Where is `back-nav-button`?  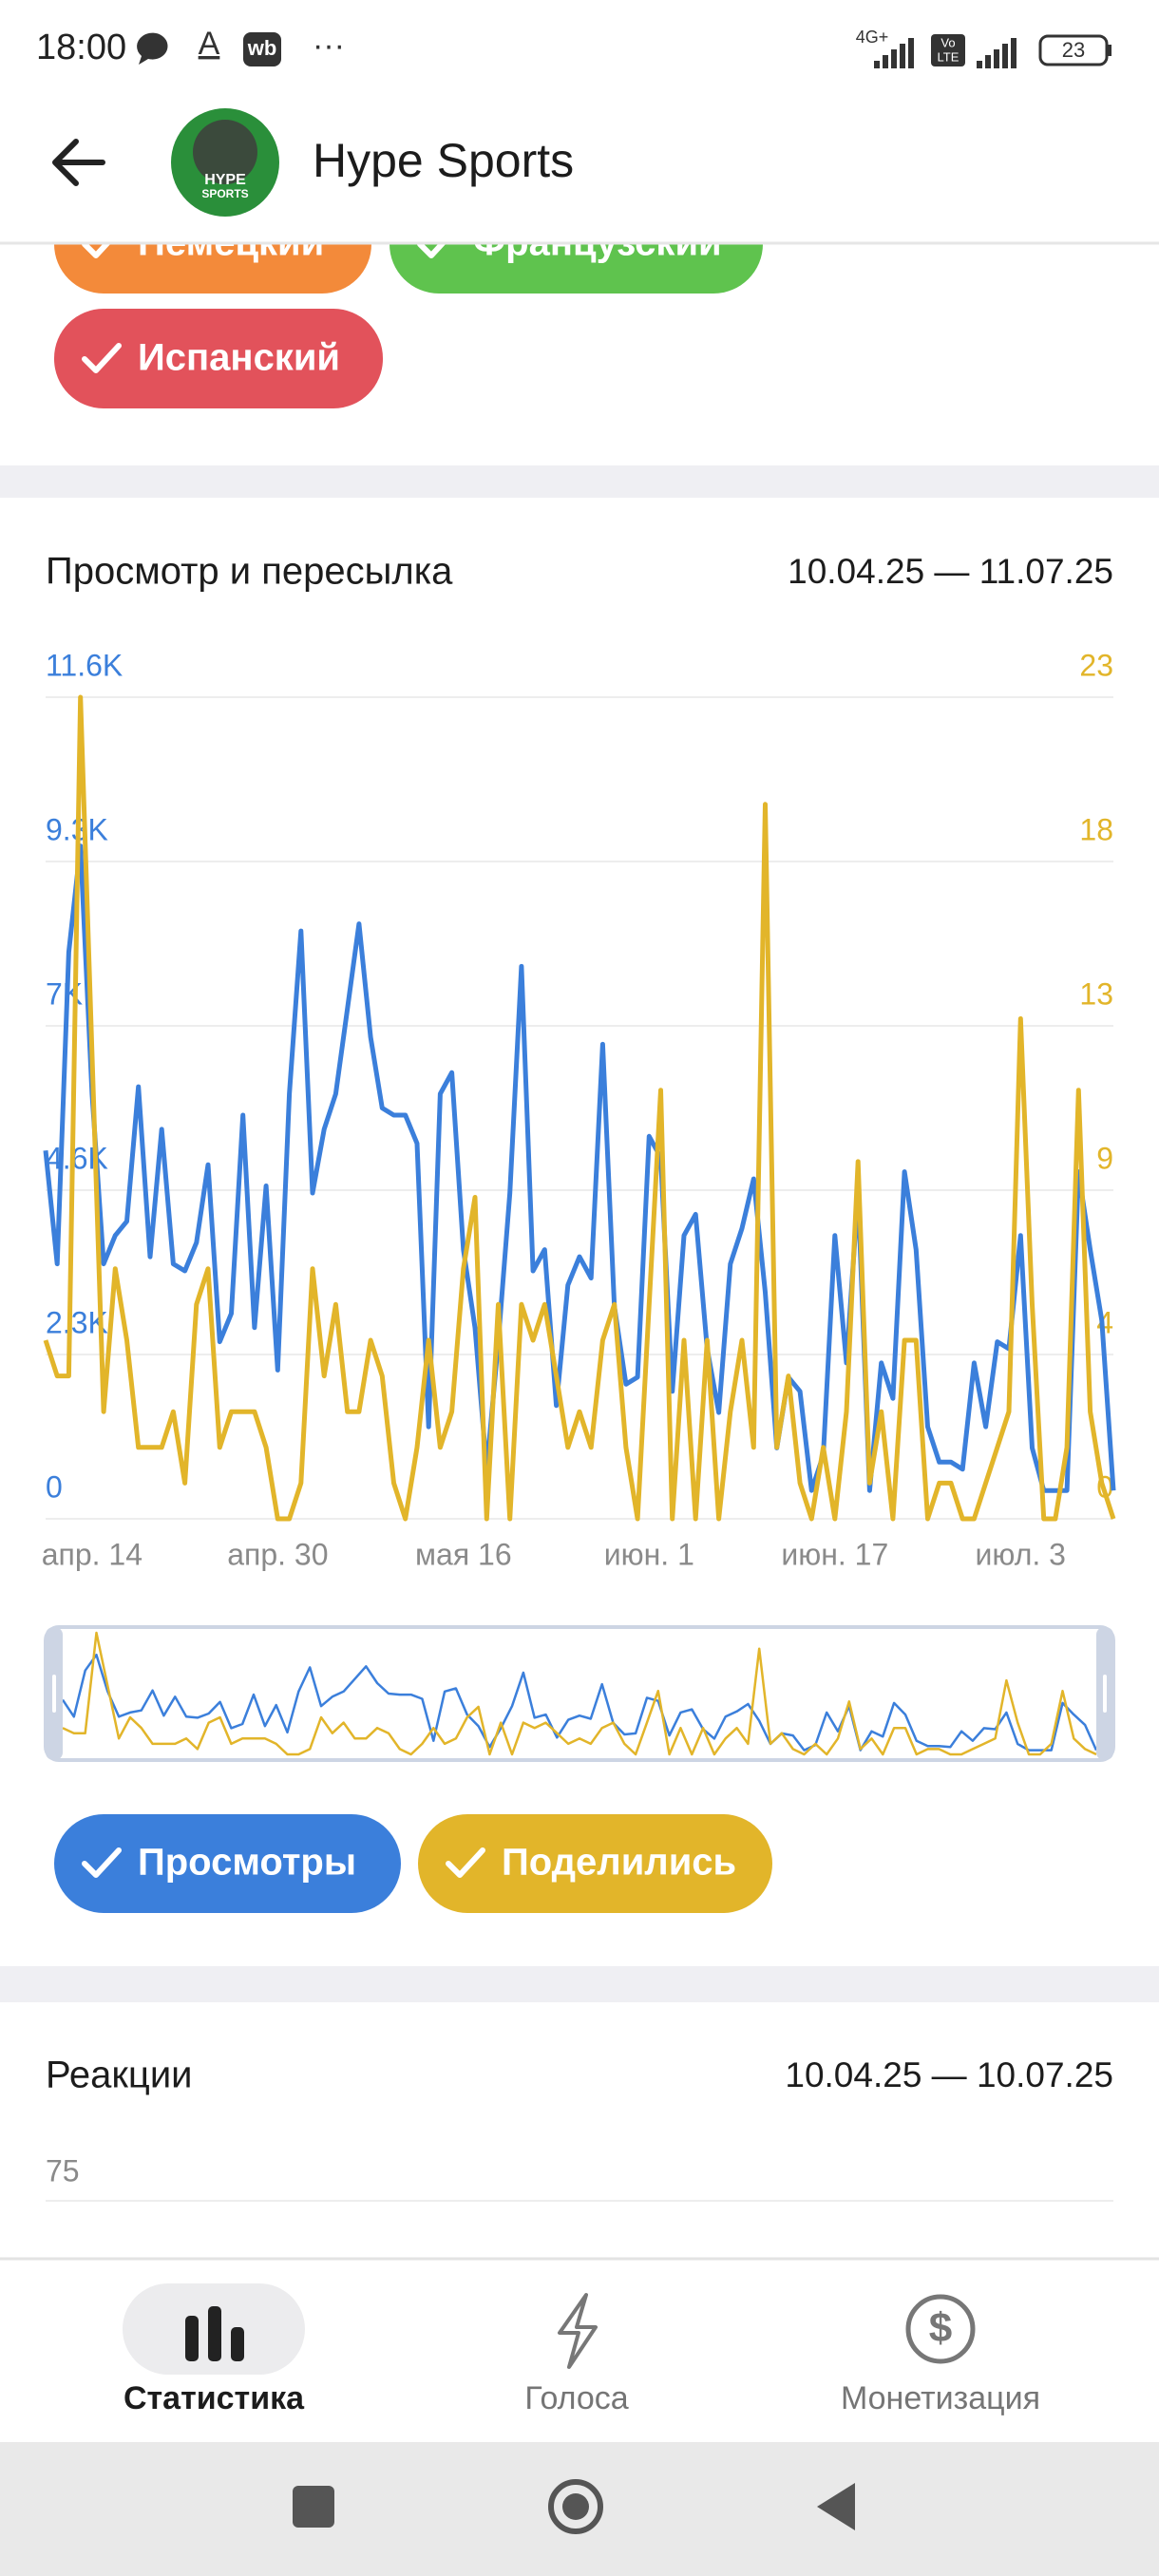
back-nav-button is located at coordinates (836, 2506).